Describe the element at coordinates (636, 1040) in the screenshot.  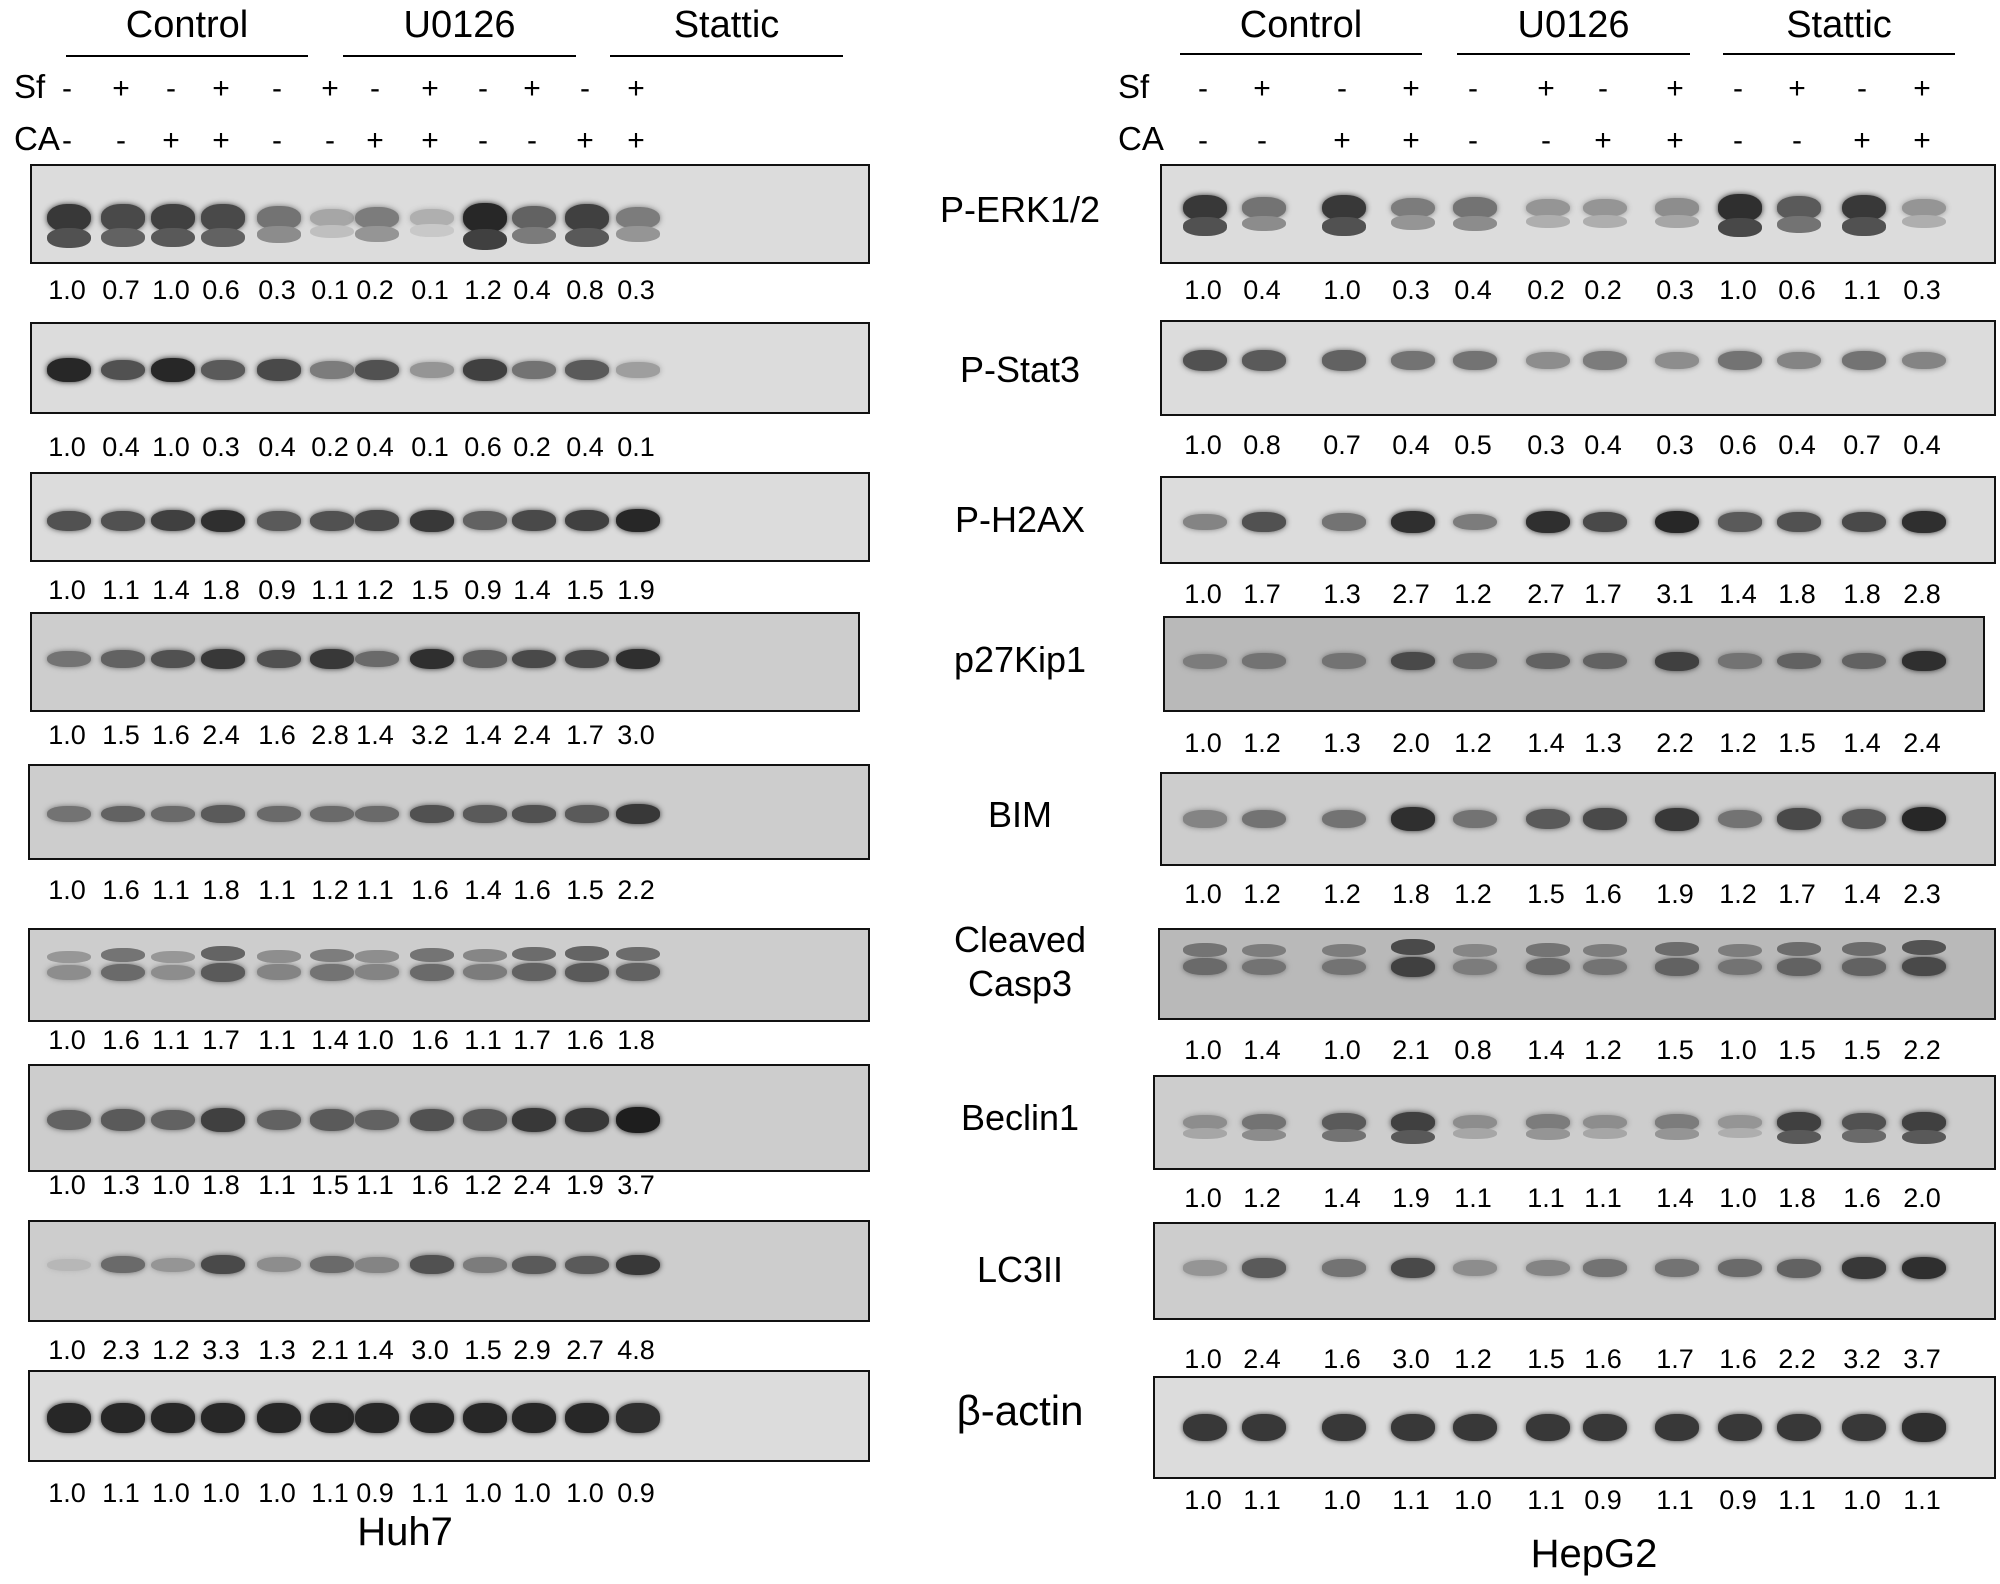
I see `band-value: 1.8` at that location.